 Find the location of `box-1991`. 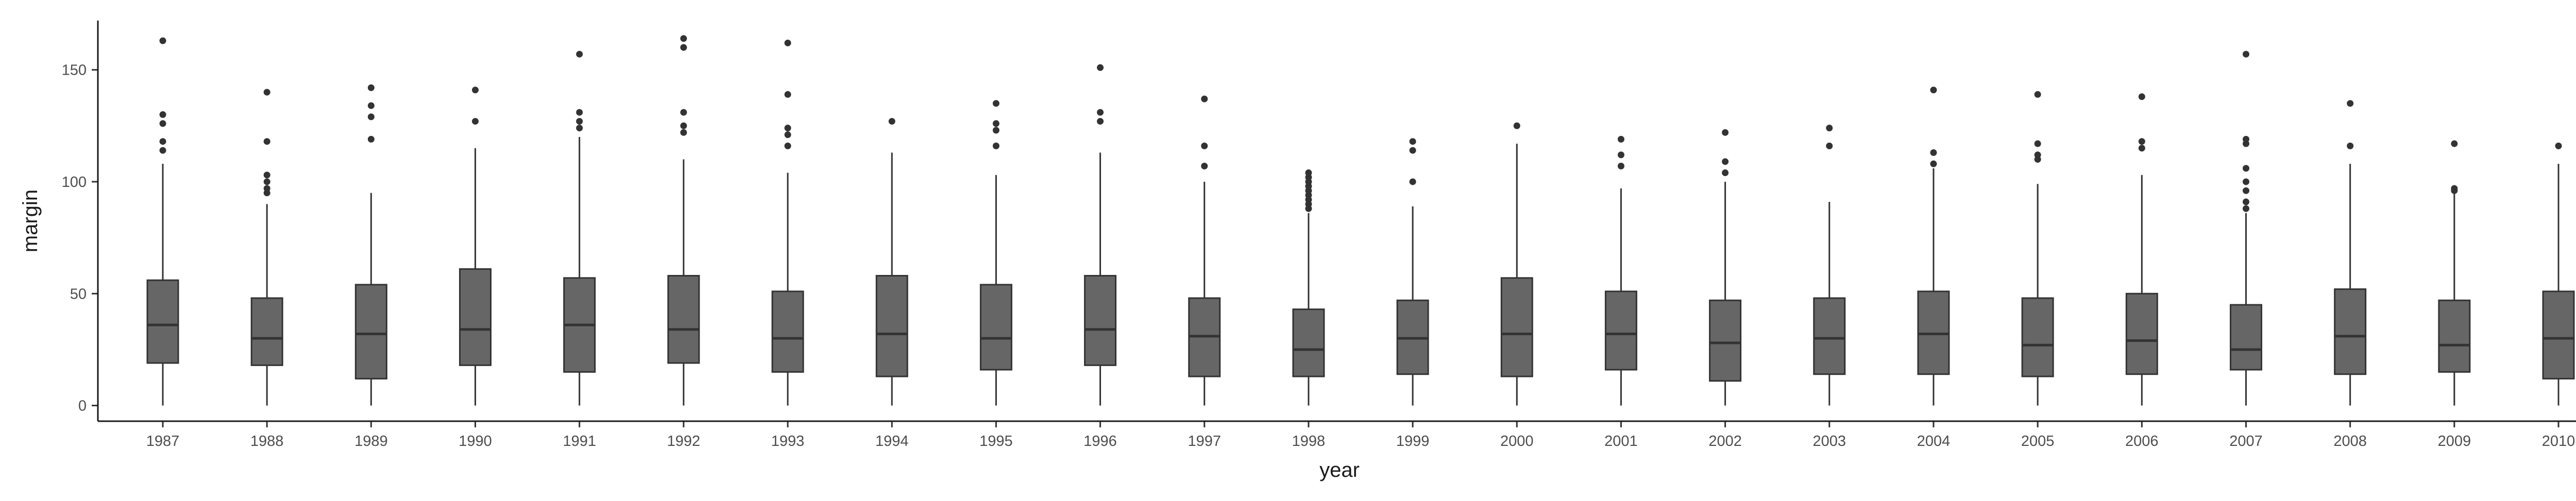

box-1991 is located at coordinates (579, 228).